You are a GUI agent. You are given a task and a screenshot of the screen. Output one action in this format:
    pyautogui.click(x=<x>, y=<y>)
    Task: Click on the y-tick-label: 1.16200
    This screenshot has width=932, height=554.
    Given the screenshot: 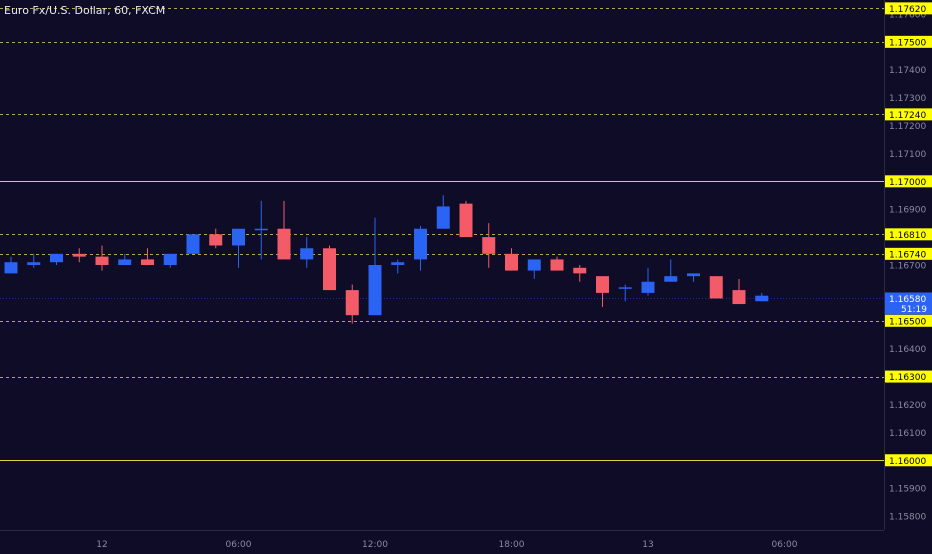 What is the action you would take?
    pyautogui.click(x=907, y=406)
    